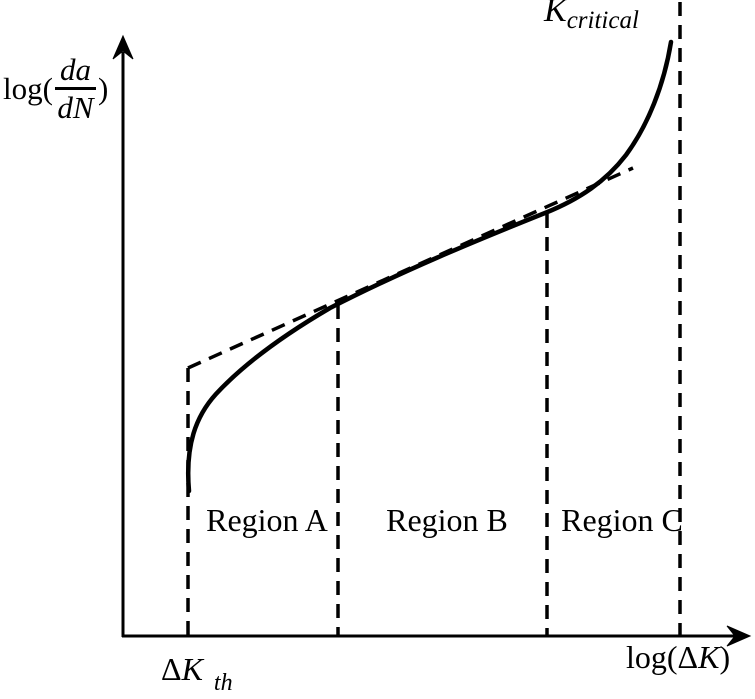  I want to click on k-critical-label: Kcritical, so click(591, 16).